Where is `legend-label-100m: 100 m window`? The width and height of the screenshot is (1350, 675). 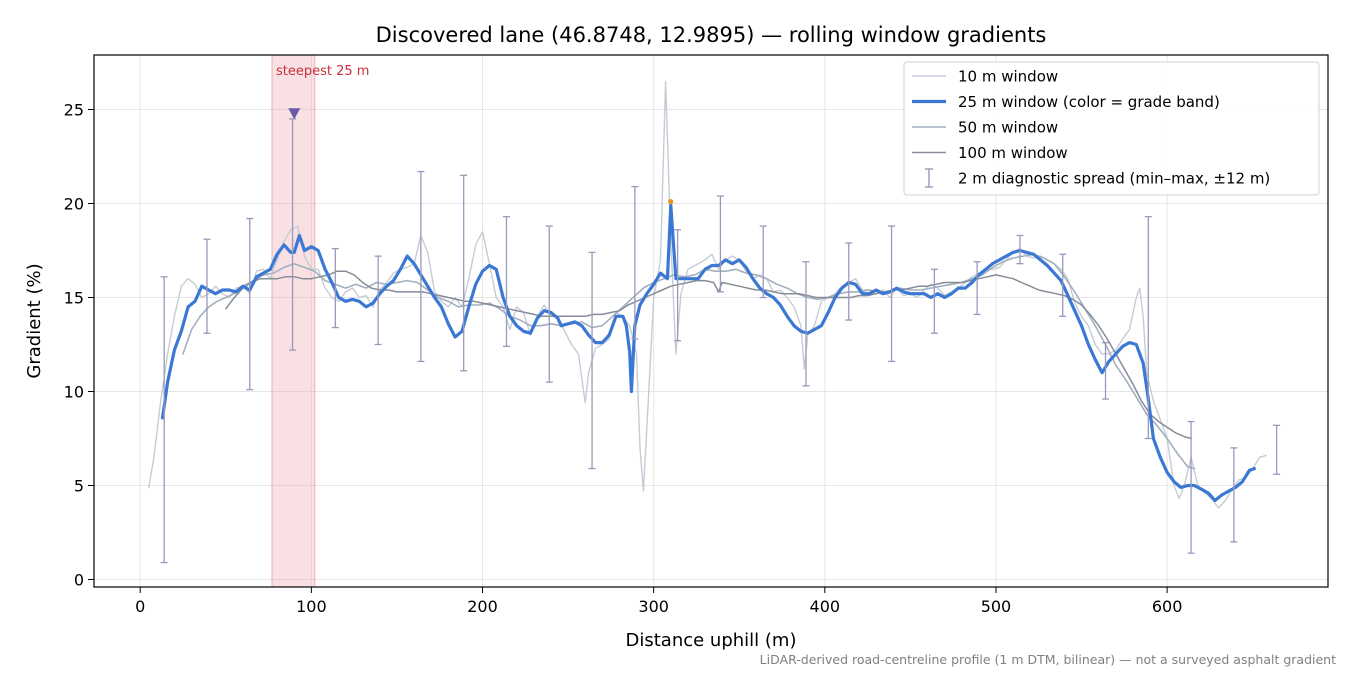
legend-label-100m: 100 m window is located at coordinates (1013, 153).